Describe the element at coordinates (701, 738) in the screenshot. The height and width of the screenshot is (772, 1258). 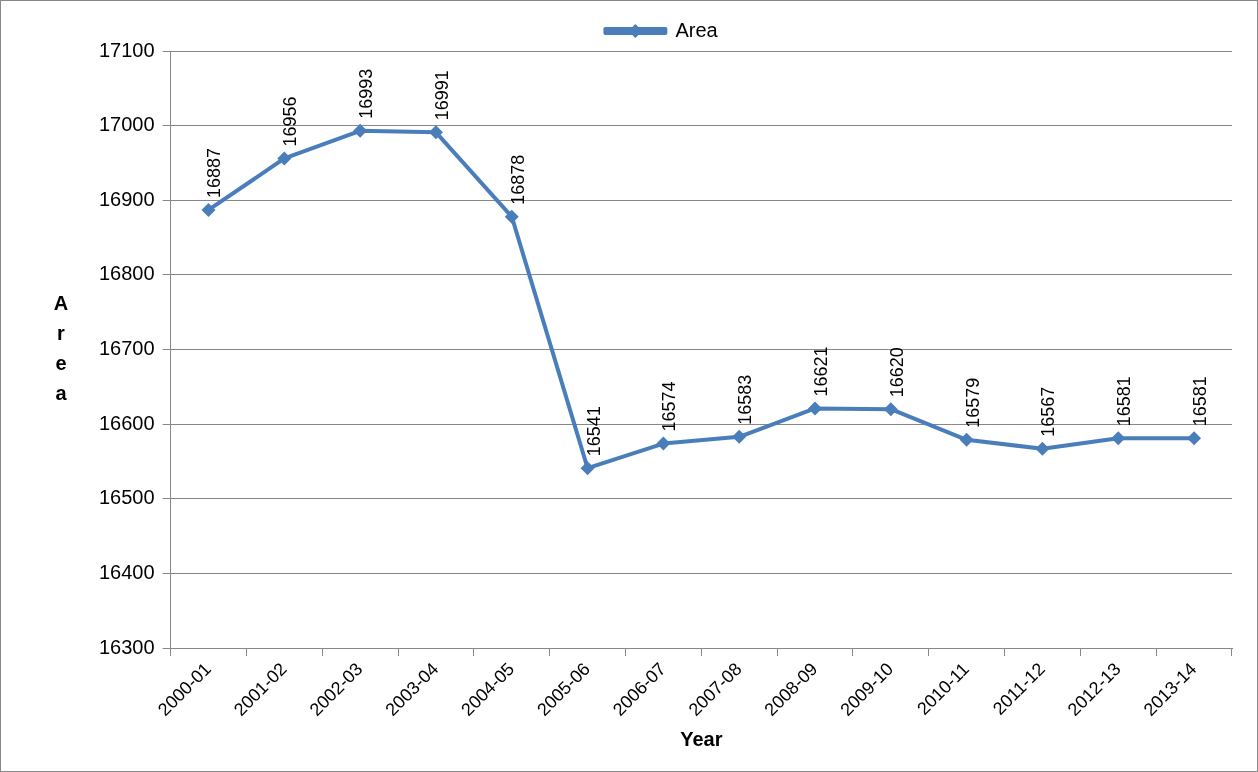
I see `x-axis-title: Year` at that location.